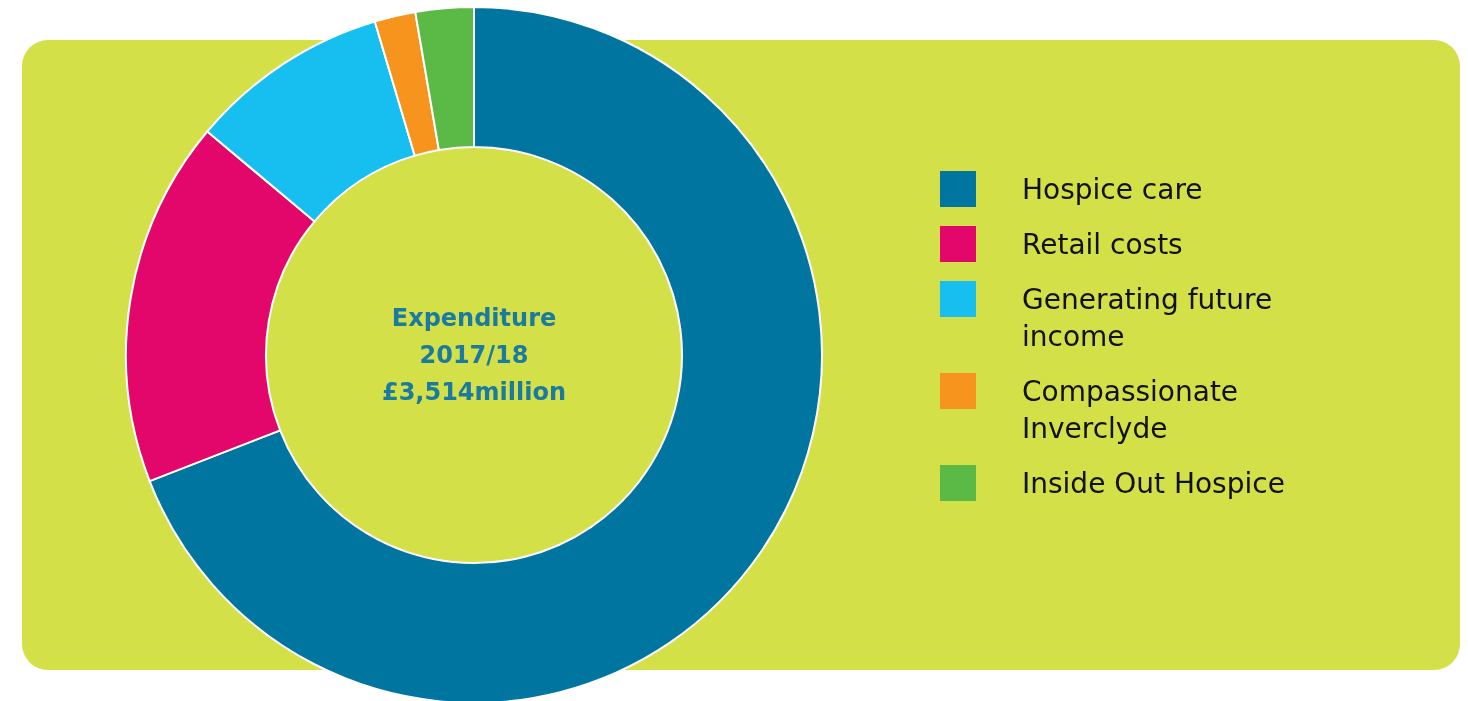 This screenshot has width=1468, height=701. Describe the element at coordinates (474, 355) in the screenshot. I see `text: Expenditure 2017/18 £3,514million` at that location.